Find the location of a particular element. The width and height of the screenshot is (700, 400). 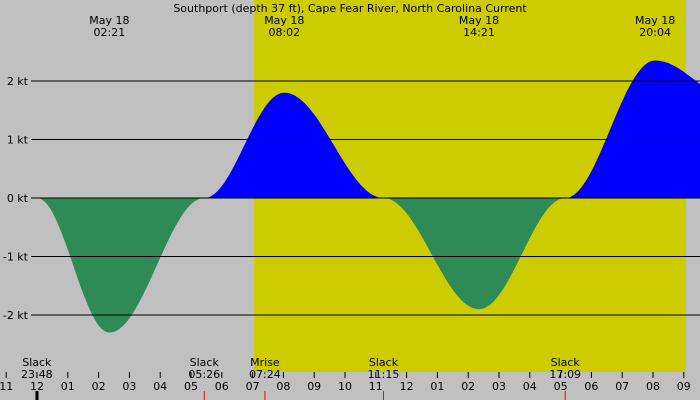

y-tick-label: 2 kt is located at coordinates (18, 81).